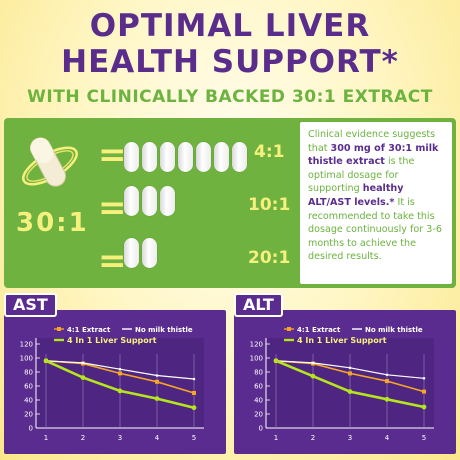 Image resolution: width=460 pixels, height=460 pixels. What do you see at coordinates (112, 261) in the screenshot?
I see `equals-sign-3: =` at bounding box center [112, 261].